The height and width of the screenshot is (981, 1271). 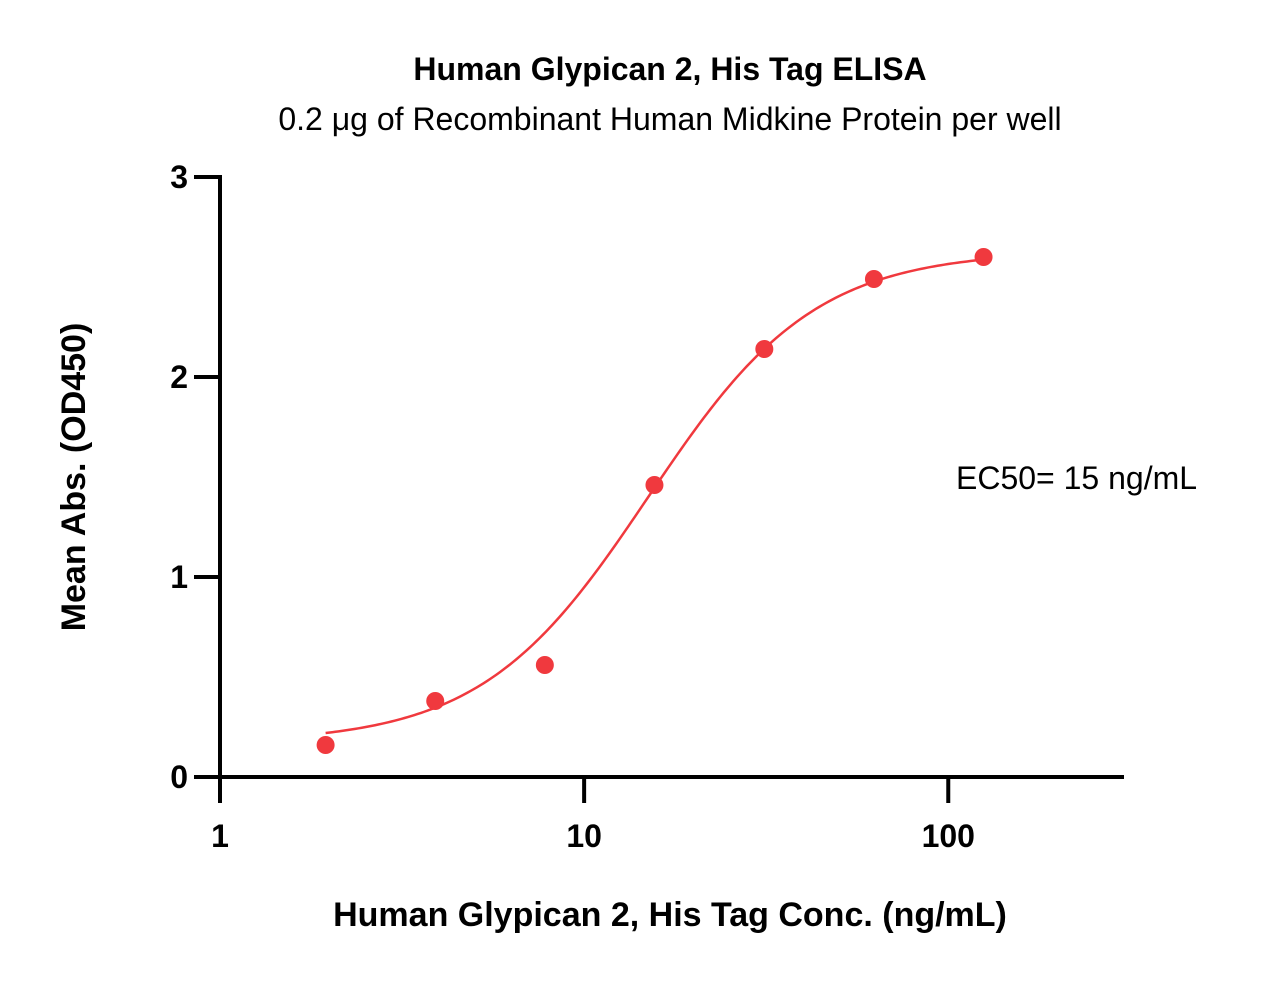 I want to click on x-tick-label: 10, so click(x=584, y=836).